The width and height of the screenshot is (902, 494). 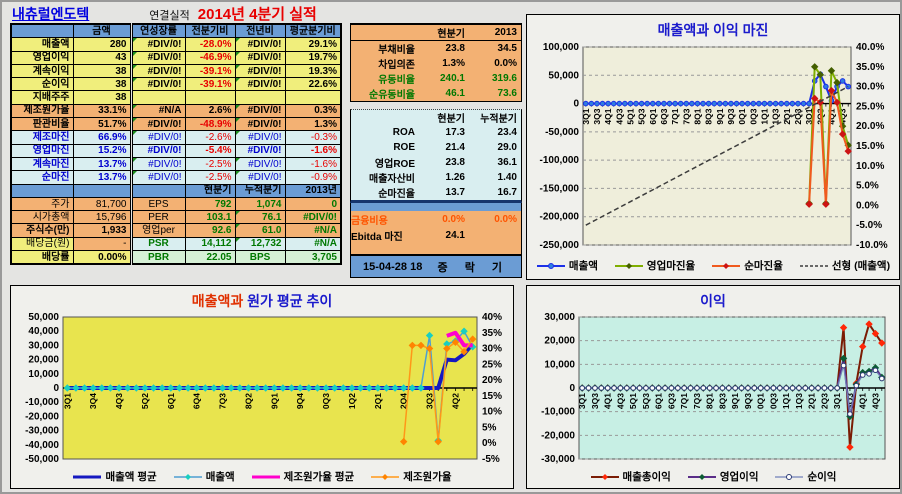 I want to click on cell: 29.1%, so click(x=313, y=44).